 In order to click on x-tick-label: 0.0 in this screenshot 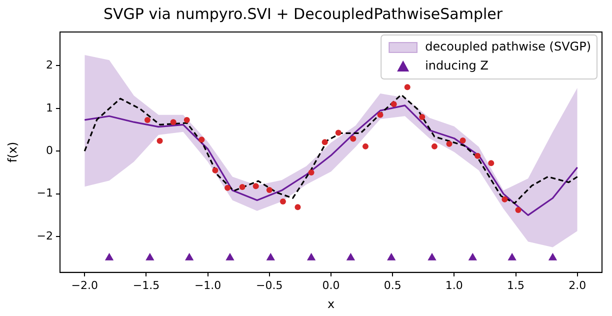, I will do `click(331, 285)`.